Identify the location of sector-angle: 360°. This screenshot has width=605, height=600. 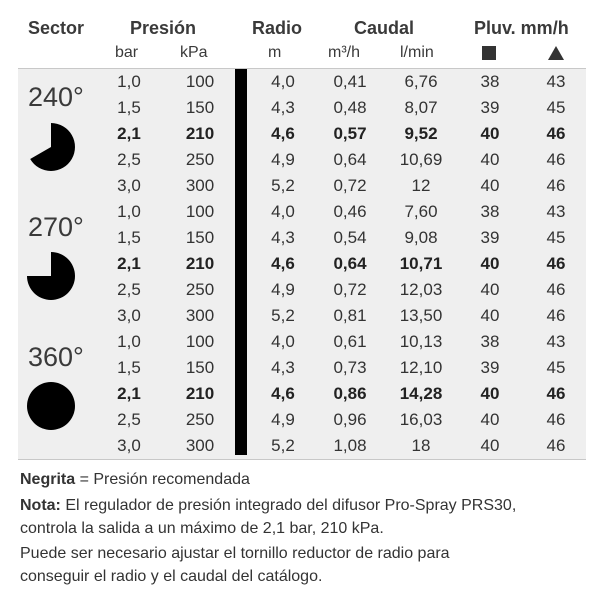
(56, 357).